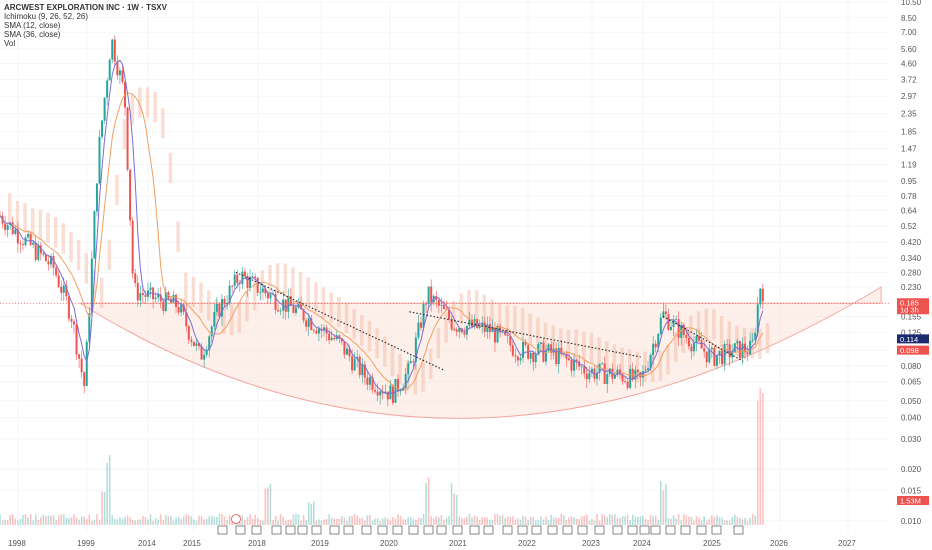 The image size is (932, 550). Describe the element at coordinates (911, 417) in the screenshot. I see `y-tick-label: 0.040` at that location.